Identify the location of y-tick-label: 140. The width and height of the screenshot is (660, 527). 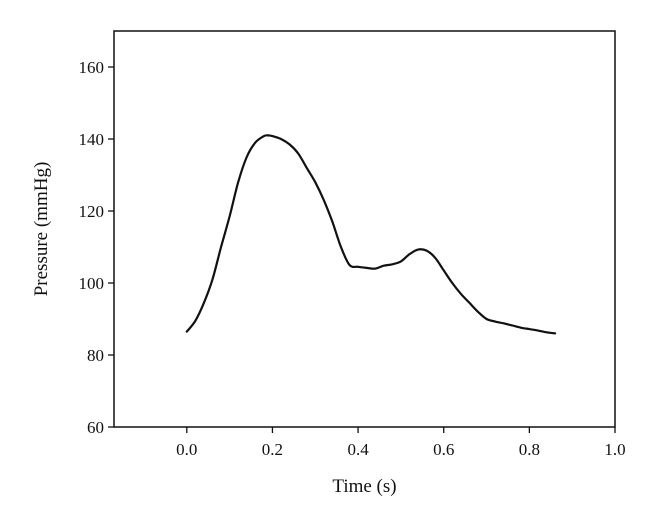
(92, 139).